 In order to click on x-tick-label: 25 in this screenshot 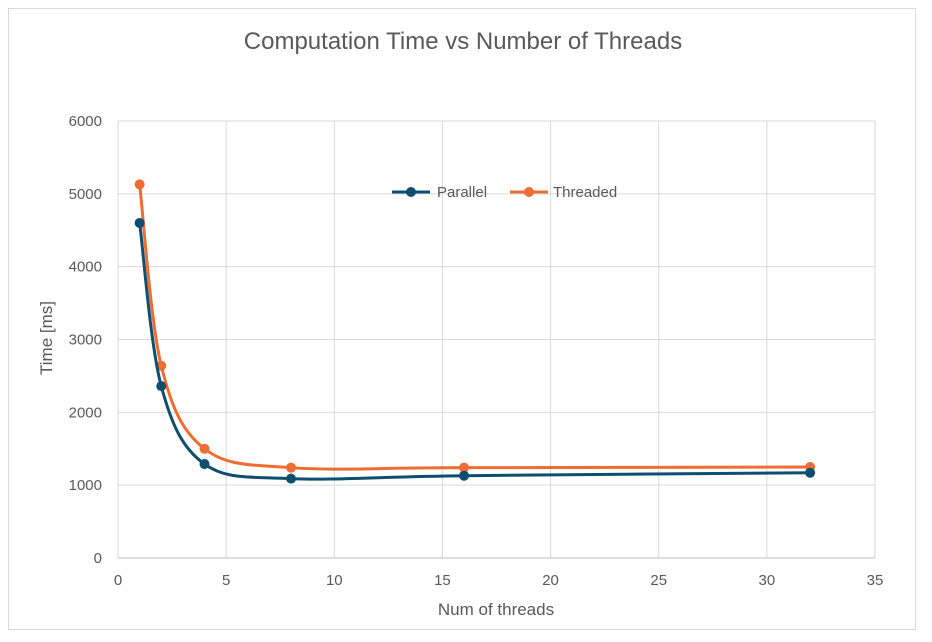, I will do `click(658, 580)`.